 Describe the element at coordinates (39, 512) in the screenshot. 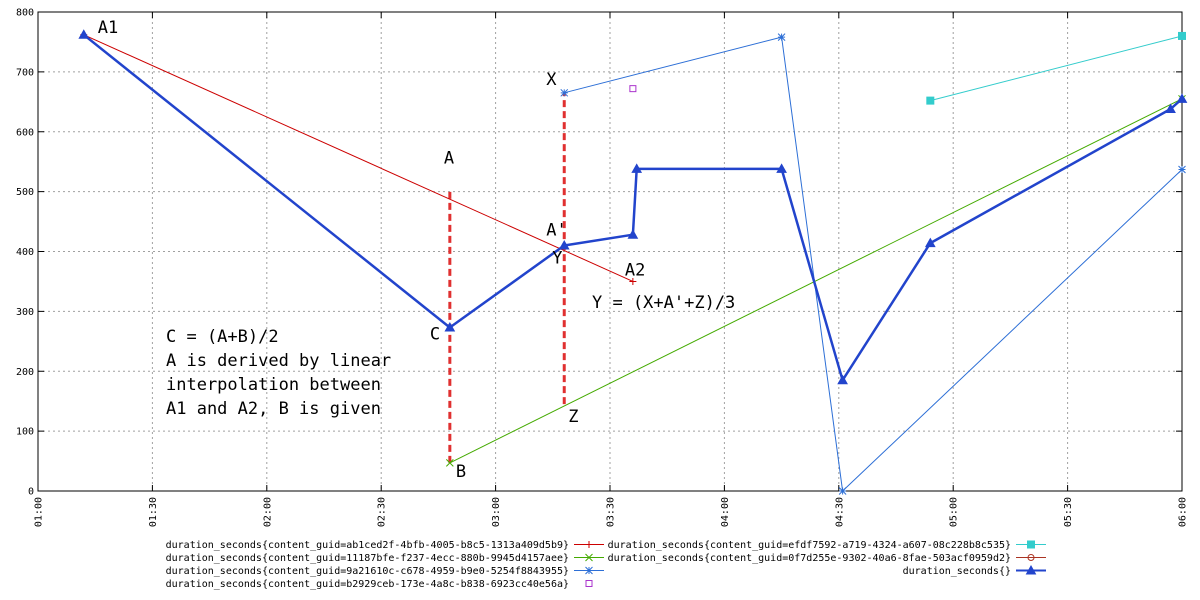

I see `x-tick-label: 01:00` at that location.